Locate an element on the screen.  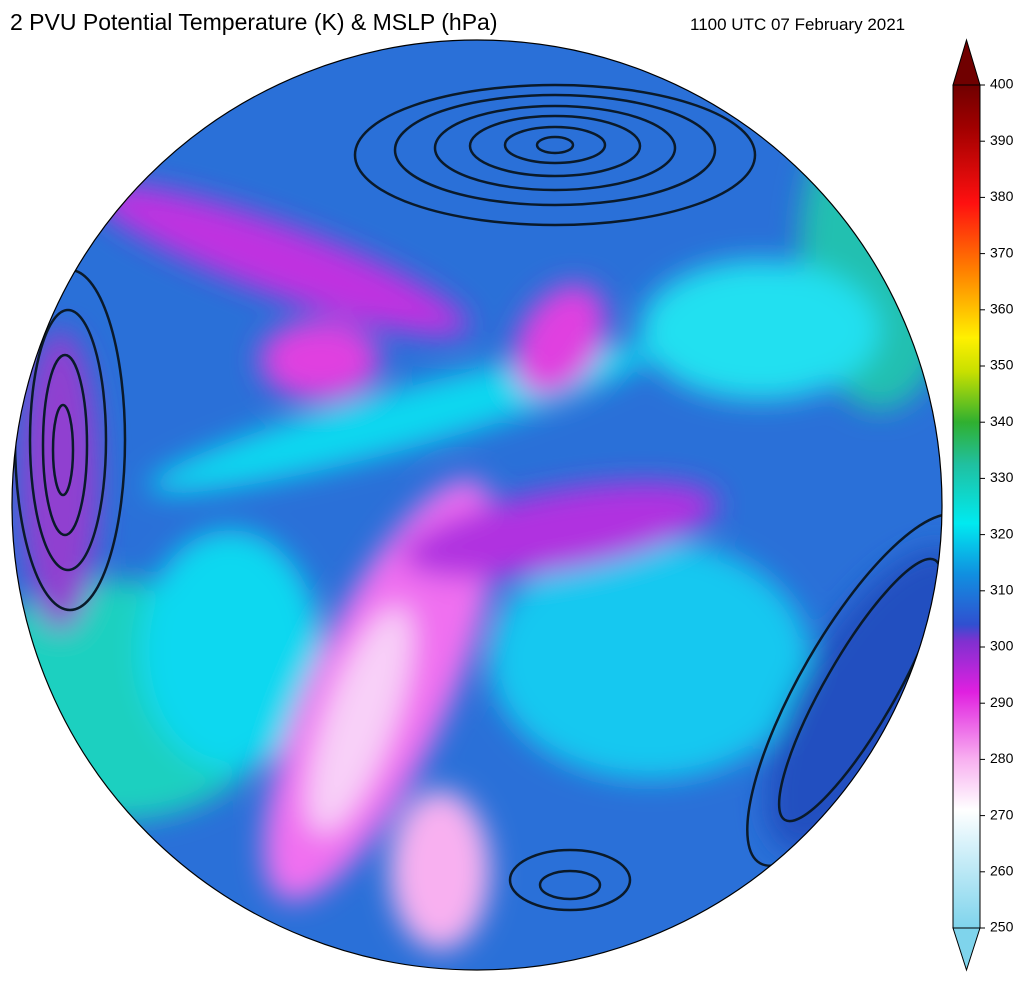
colorbar-tick-label: 310 is located at coordinates (1002, 590).